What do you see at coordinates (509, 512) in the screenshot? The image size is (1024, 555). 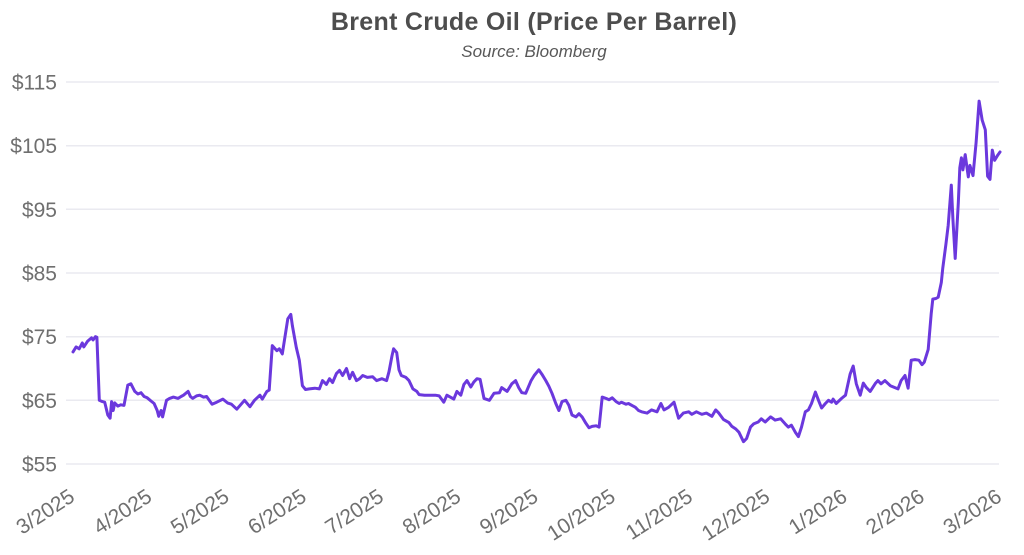 I see `x-axis-tick-label: 9/2025` at bounding box center [509, 512].